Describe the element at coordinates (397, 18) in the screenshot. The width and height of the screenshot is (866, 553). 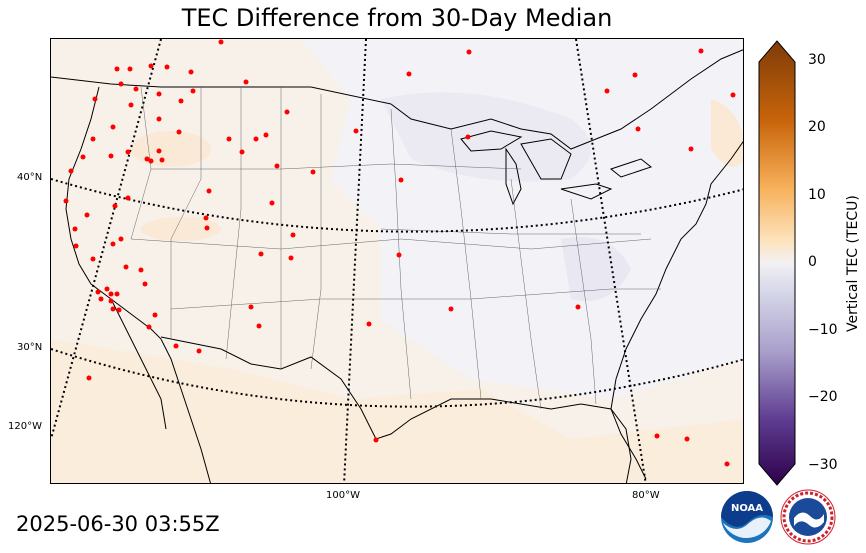
I see `map-title: TEC Difference from 30-Day Median` at that location.